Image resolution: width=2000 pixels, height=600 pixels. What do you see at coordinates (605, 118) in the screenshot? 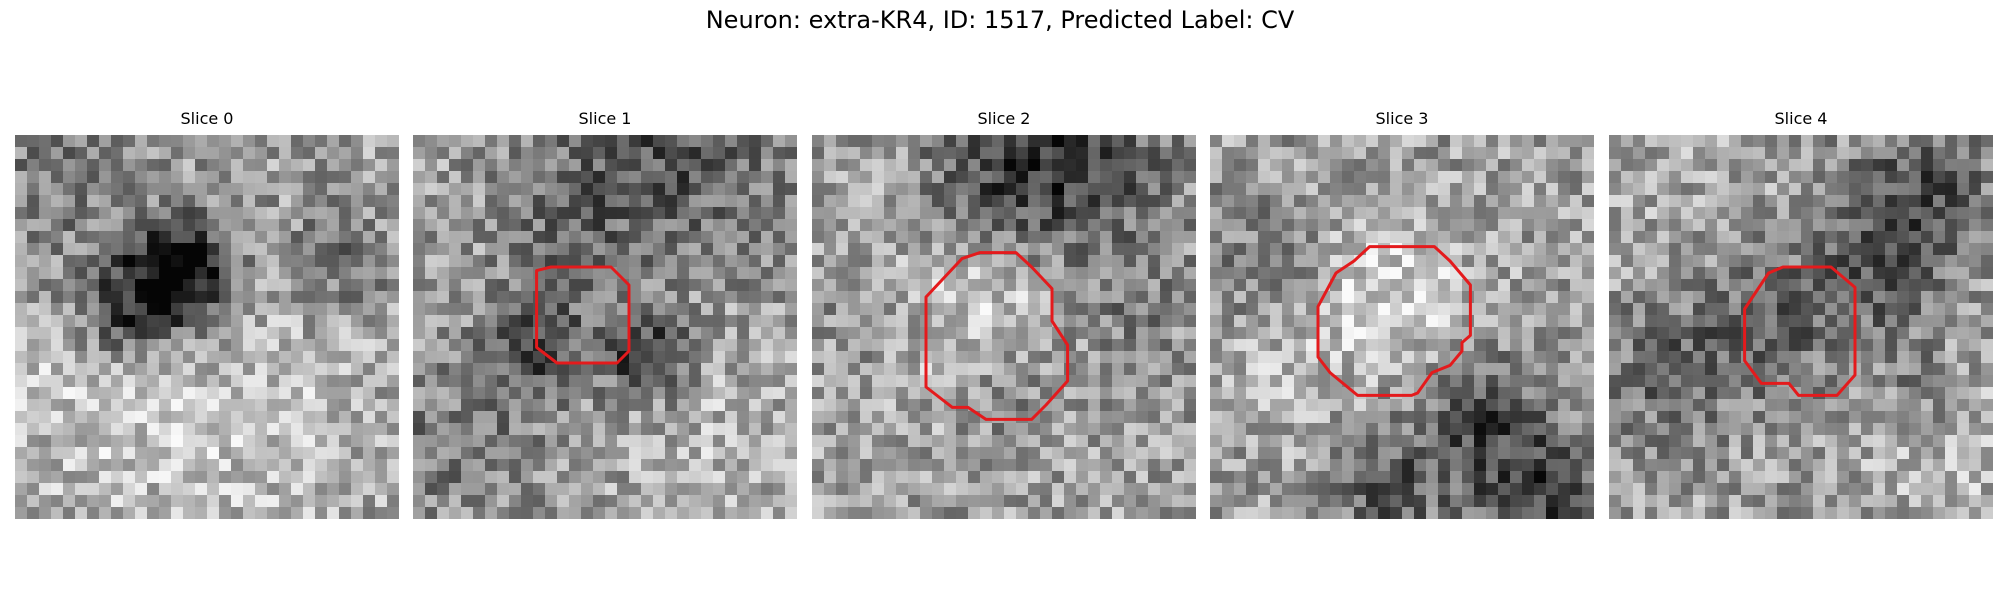
I see `slice-title: Slice 1` at bounding box center [605, 118].